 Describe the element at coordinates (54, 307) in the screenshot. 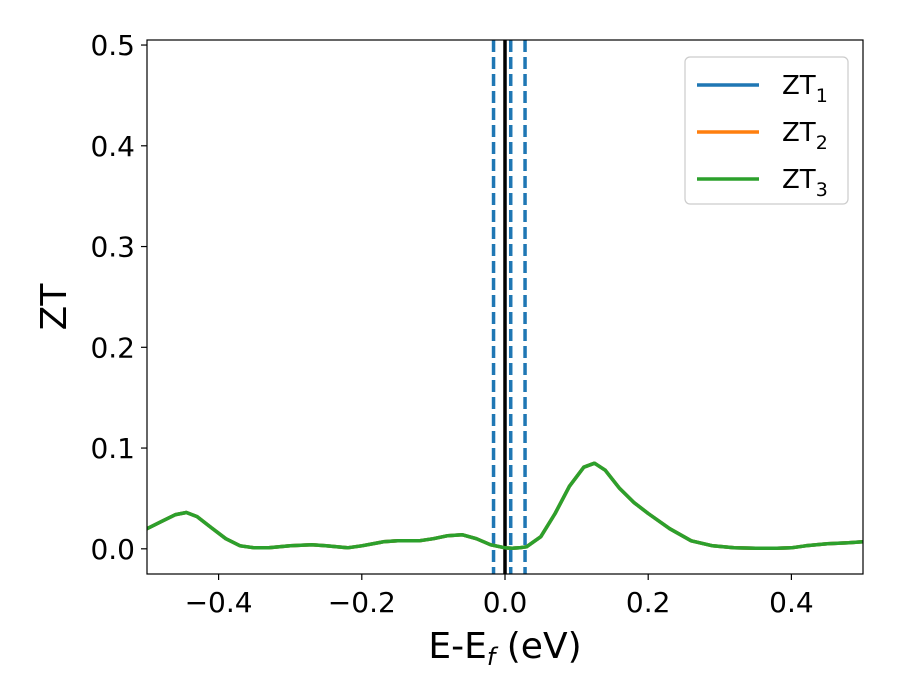

I see `y-axis-label: ZT` at that location.